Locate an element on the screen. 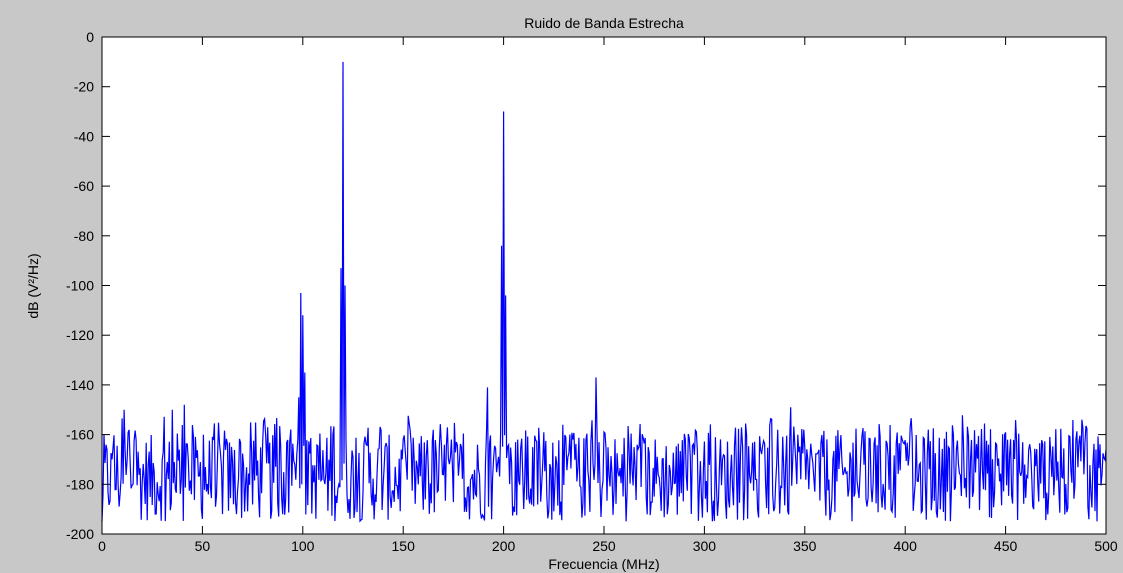  y-tick-label: -160 is located at coordinates (80, 435).